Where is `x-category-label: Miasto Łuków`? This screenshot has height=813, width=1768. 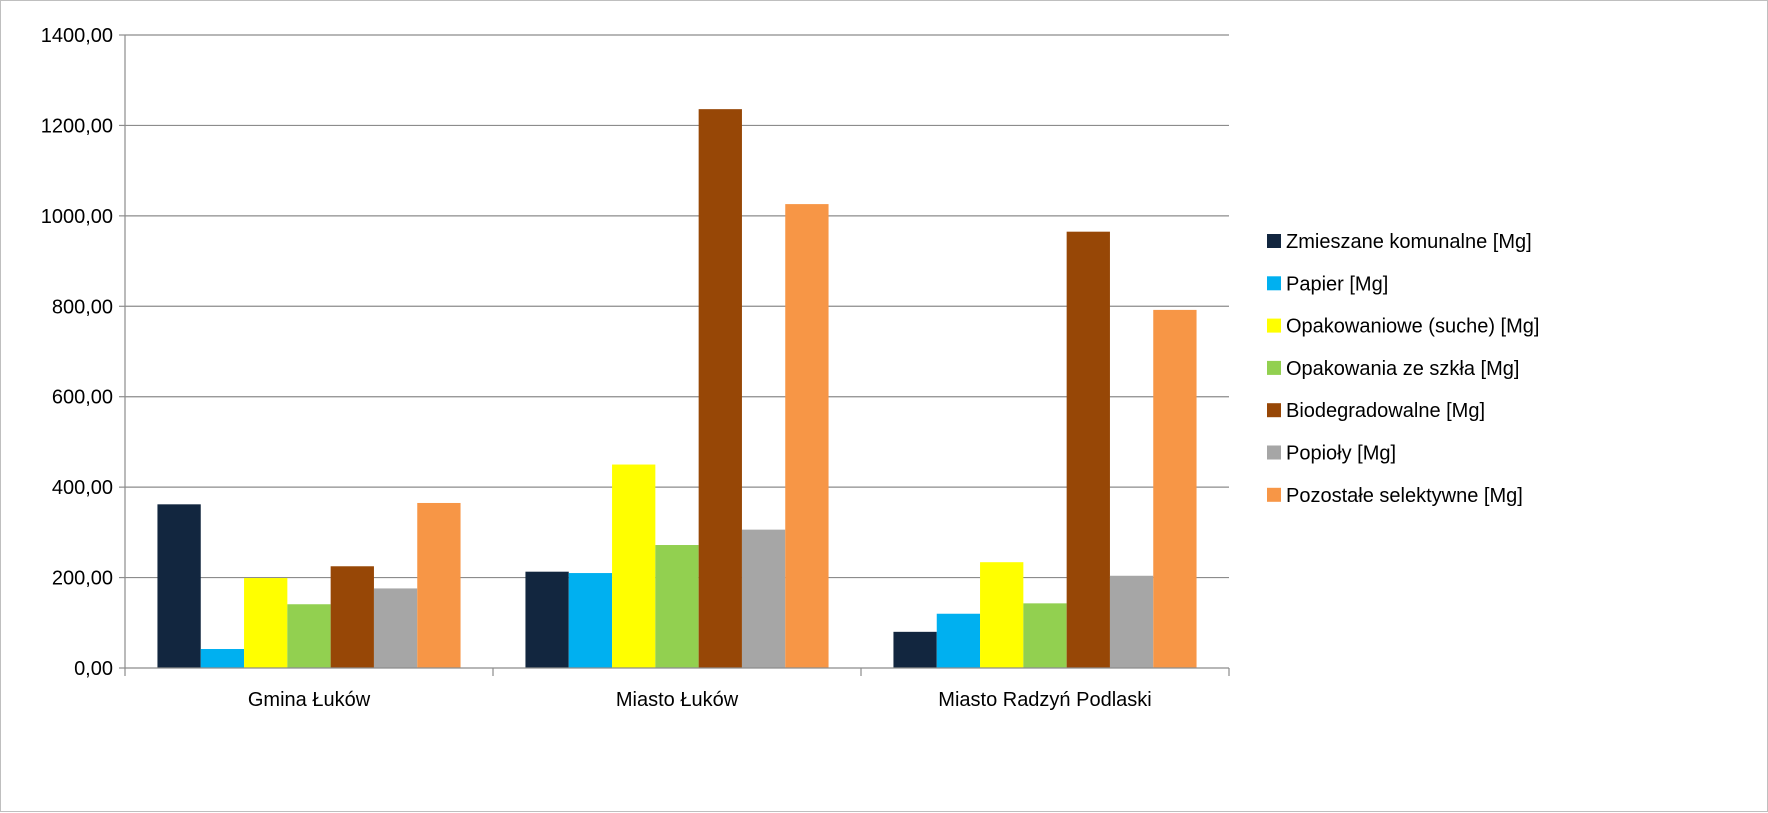 x-category-label: Miasto Łuków is located at coordinates (677, 700).